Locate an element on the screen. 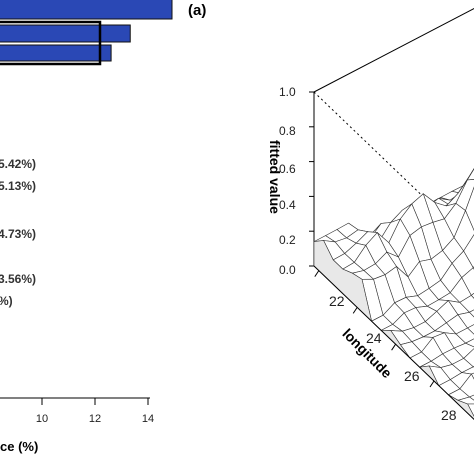  x-tick-label-12: 12 is located at coordinates (95, 419).